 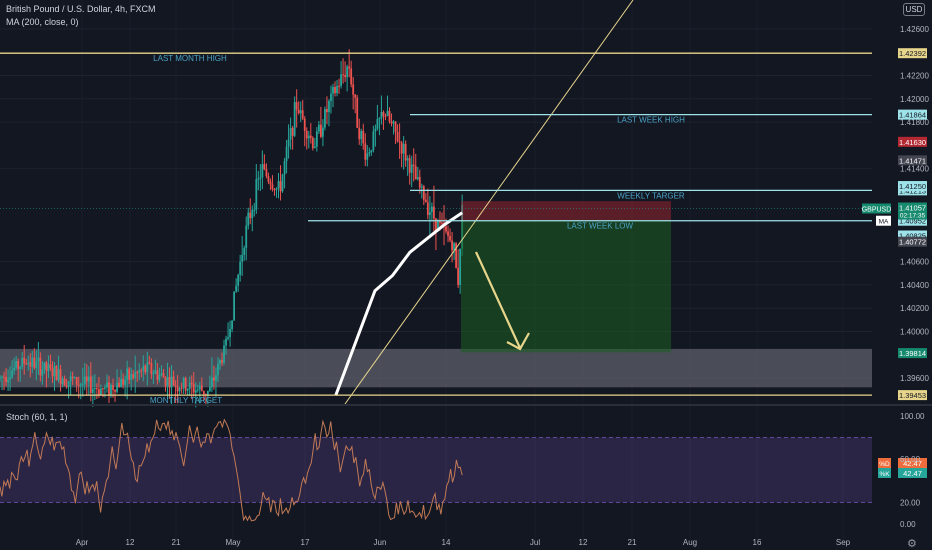 I want to click on stoch-value-text: 42.47, so click(x=912, y=463).